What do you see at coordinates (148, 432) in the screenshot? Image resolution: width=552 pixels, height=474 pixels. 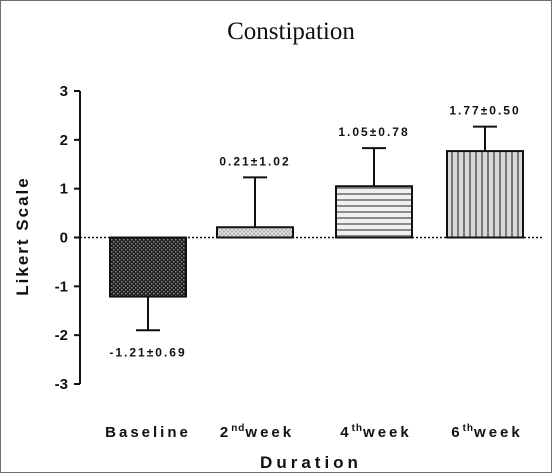 I see `x-tick-label-1: Baseline` at bounding box center [148, 432].